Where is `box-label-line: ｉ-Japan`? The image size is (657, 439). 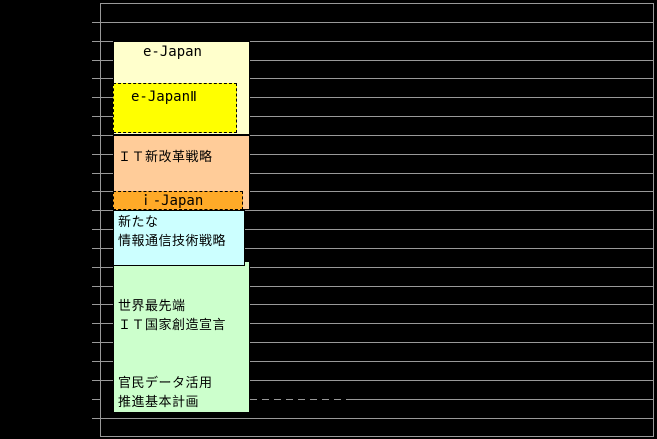 box-label-line: ｉ-Japan is located at coordinates (171, 201).